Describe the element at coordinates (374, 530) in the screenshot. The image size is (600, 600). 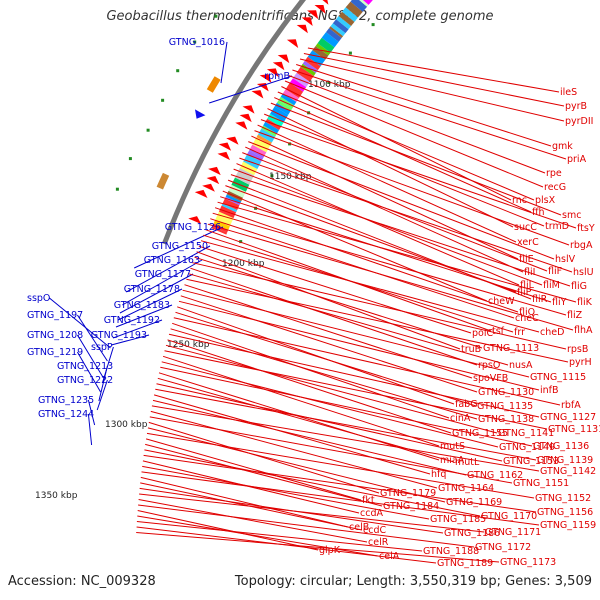
I see `forward-gene-label: ccdC` at that location.